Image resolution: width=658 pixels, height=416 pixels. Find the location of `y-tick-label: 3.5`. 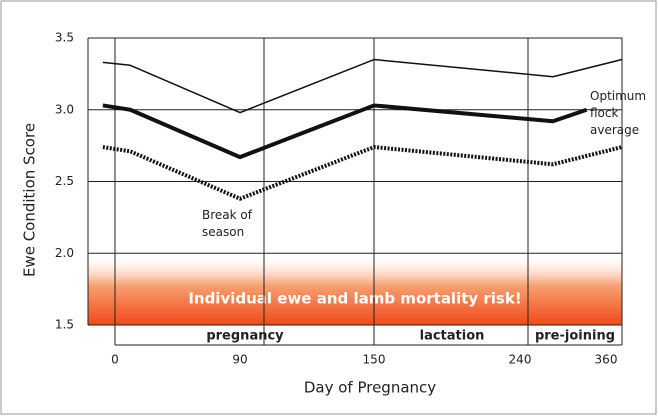

y-tick-label: 3.5 is located at coordinates (64, 38).